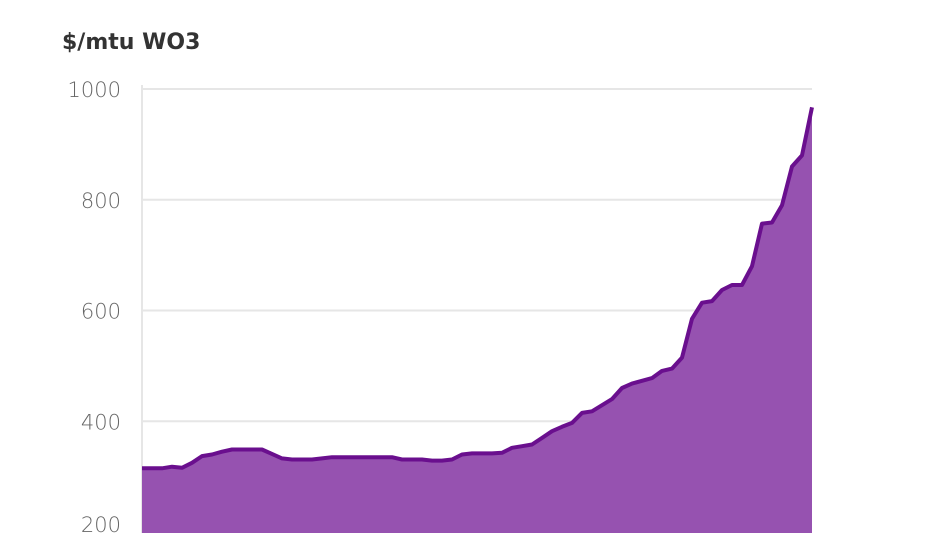  What do you see at coordinates (101, 523) in the screenshot?
I see `y-tick-label: 200` at bounding box center [101, 523].